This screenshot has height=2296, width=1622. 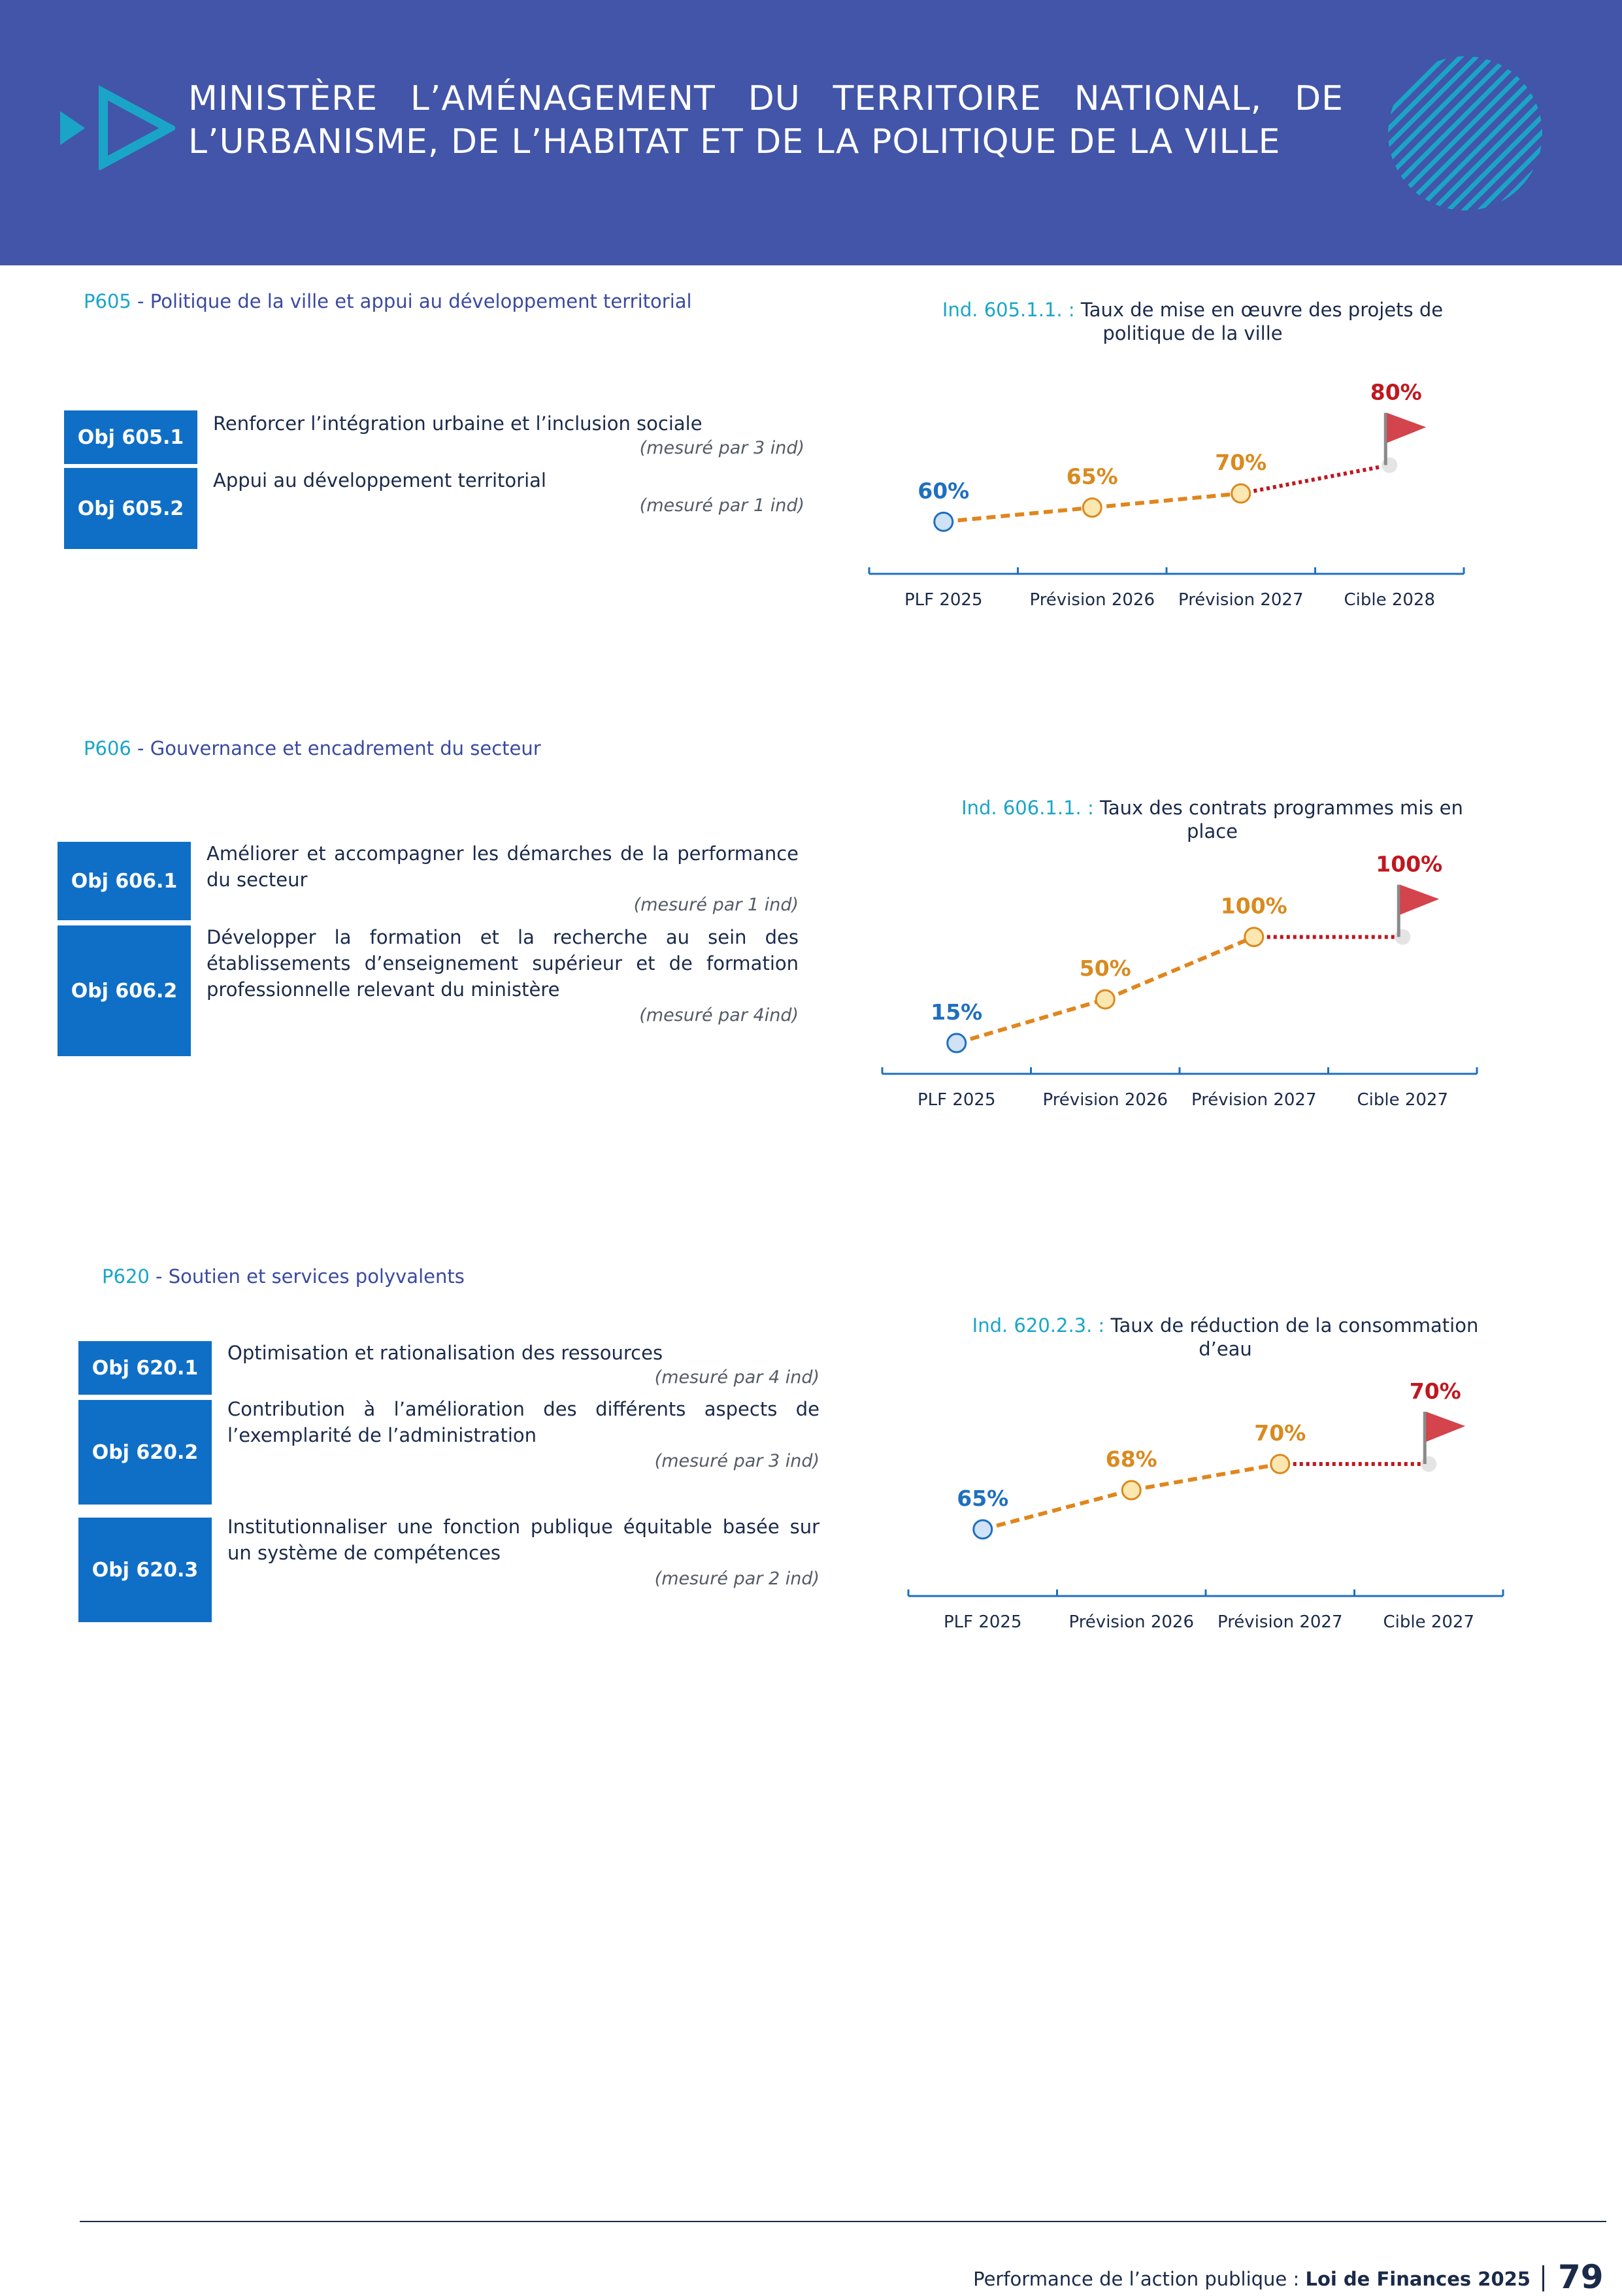 What do you see at coordinates (126, 1276) in the screenshot?
I see `section-code: P620` at bounding box center [126, 1276].